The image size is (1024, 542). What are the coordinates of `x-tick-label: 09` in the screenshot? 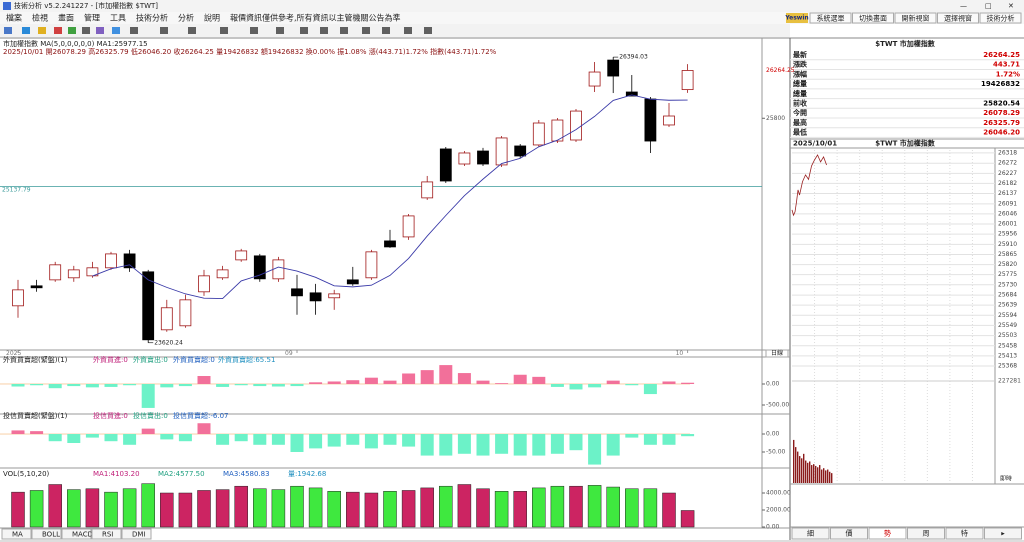 It's located at (289, 353).